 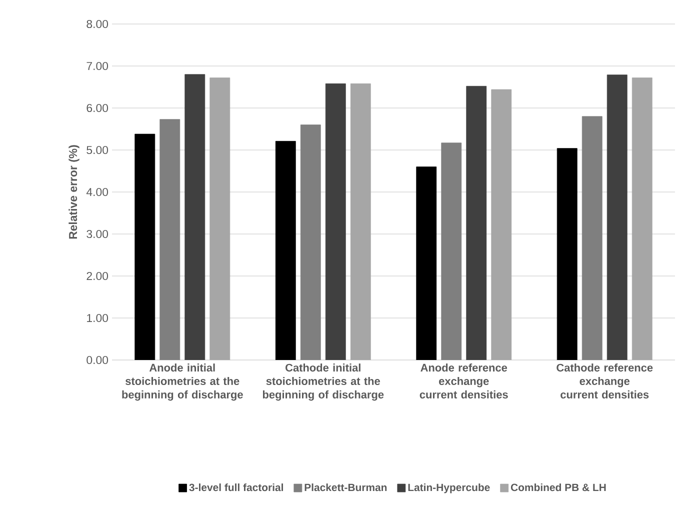 I want to click on y-tick-label: 3.00, so click(x=97, y=234).